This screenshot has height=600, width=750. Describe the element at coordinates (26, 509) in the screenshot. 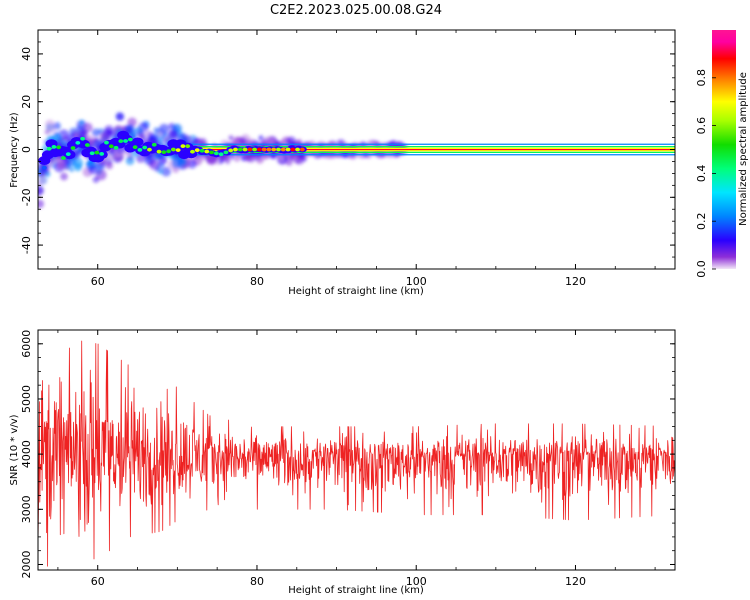

I see `y-tick-label: 3000` at that location.